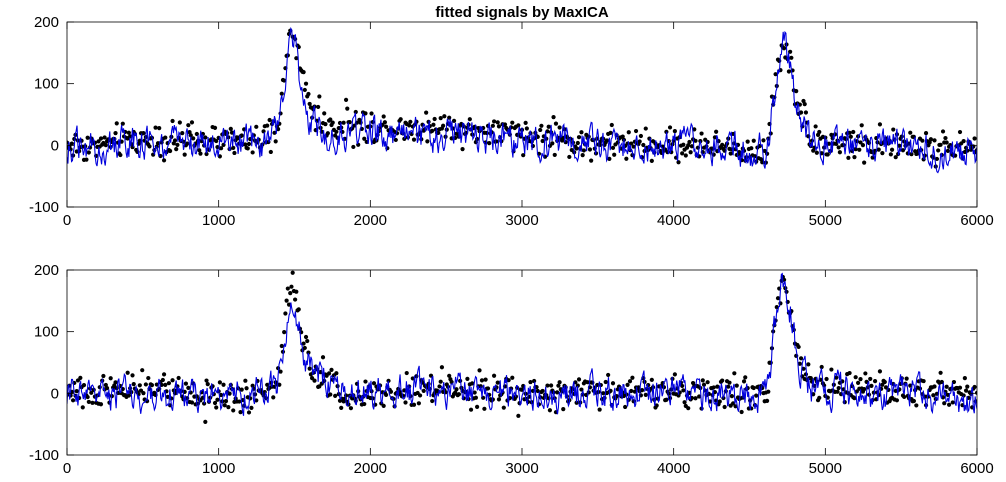 This screenshot has height=482, width=1006. I want to click on figure-title: fitted signals by MaxICA, so click(522, 12).